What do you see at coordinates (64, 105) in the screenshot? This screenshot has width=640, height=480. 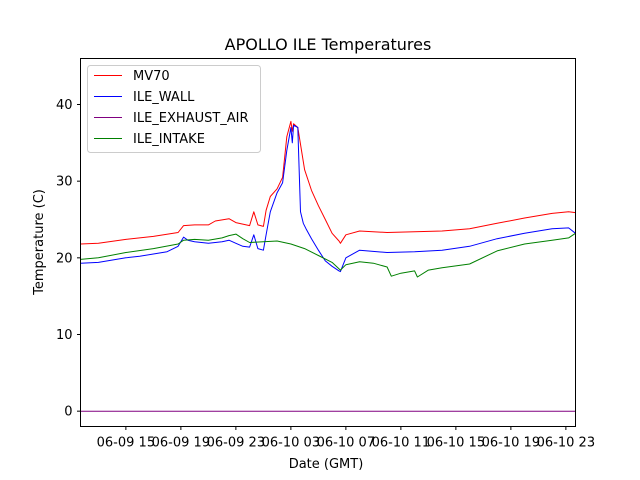 I see `y-tick-label: 40` at bounding box center [64, 105].